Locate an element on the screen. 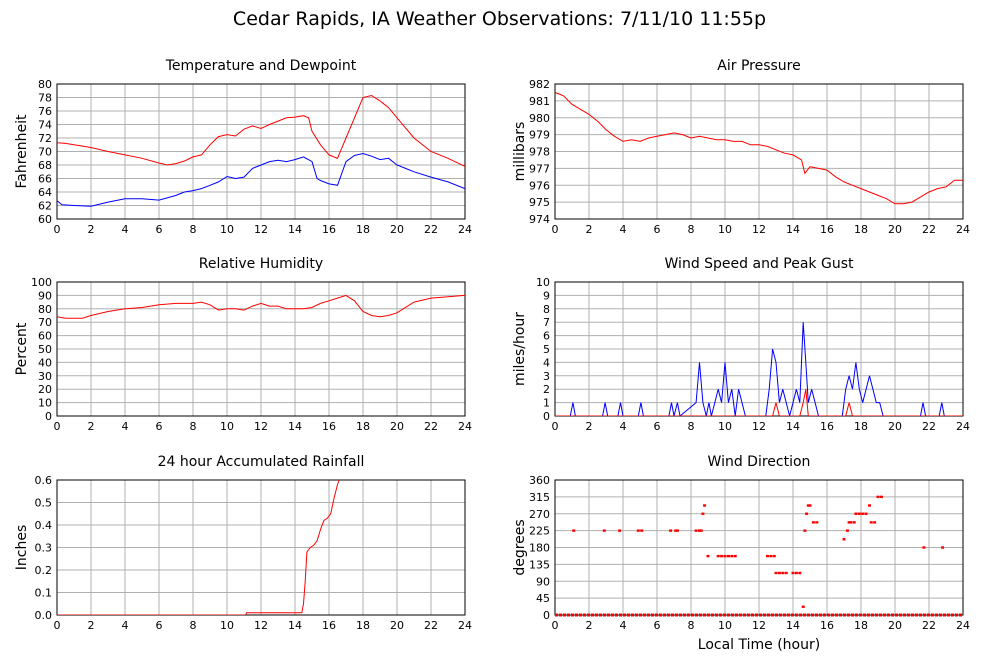 The height and width of the screenshot is (659, 999). chart-title: Relative Humidity is located at coordinates (261, 264).